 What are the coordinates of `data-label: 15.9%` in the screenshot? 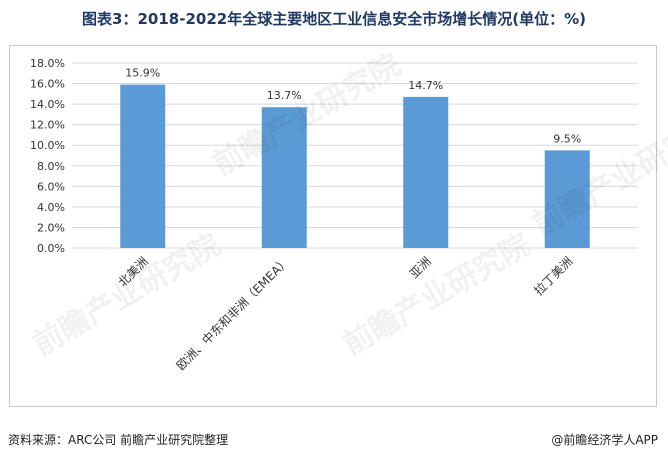 It's located at (142, 73).